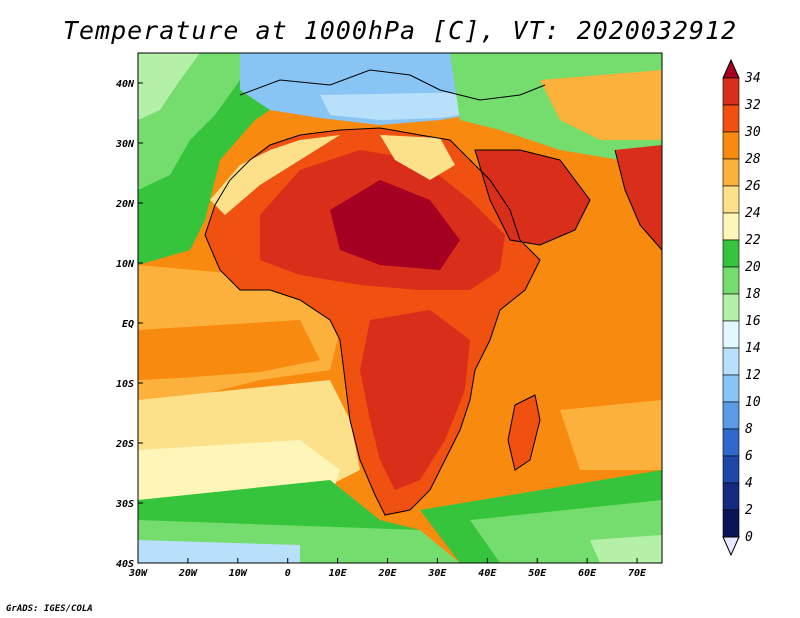 Image resolution: width=800 pixels, height=618 pixels. Describe the element at coordinates (749, 429) in the screenshot. I see `colorbar-label: 8` at that location.